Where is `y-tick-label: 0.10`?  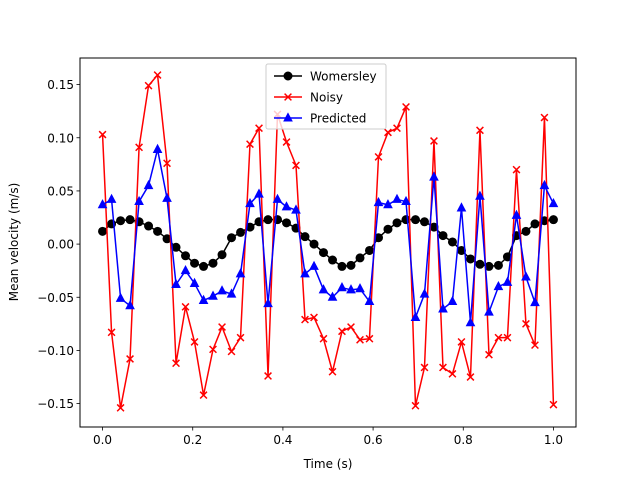
y-tick-label: 0.10 is located at coordinates (60, 138).